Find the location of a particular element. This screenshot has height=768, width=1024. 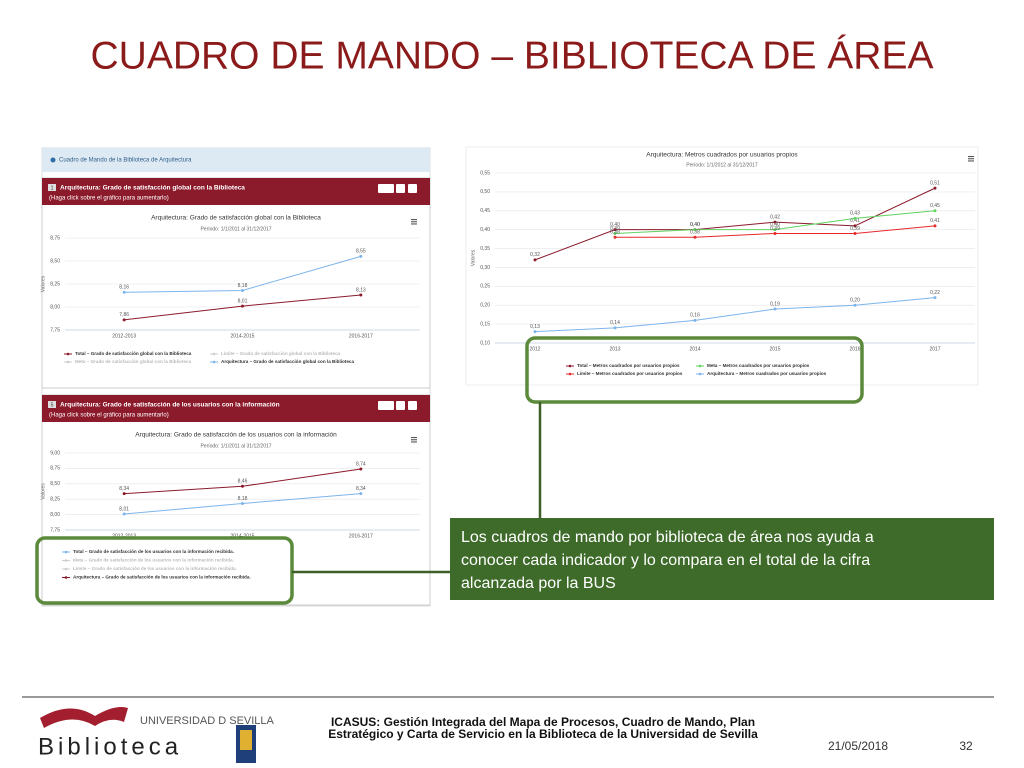

chart-subtitle: Período: 1/1/2012 al 31/12/2017 is located at coordinates (722, 165).